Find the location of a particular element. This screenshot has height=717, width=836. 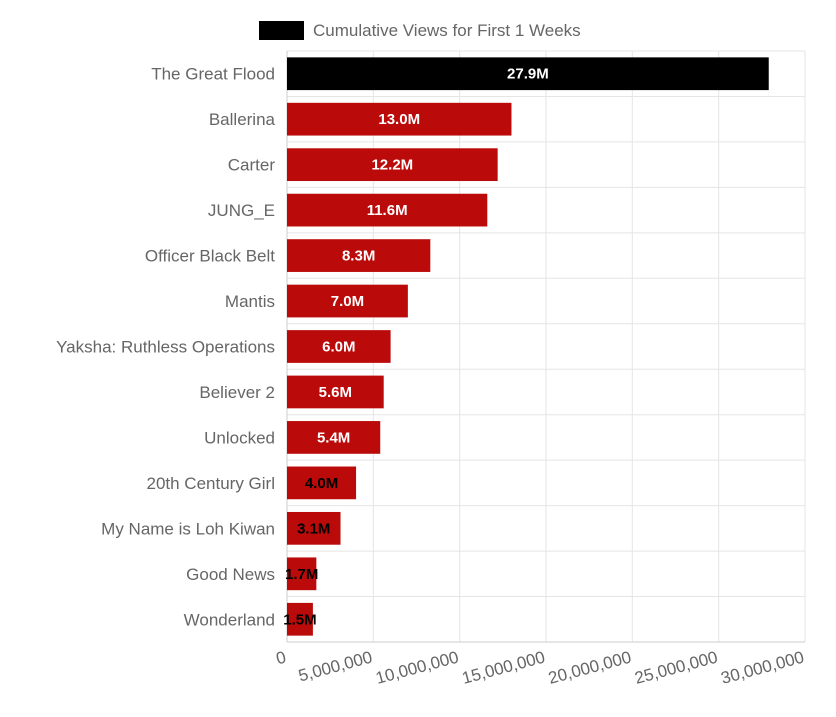

data-label: 8.3M is located at coordinates (358, 256).